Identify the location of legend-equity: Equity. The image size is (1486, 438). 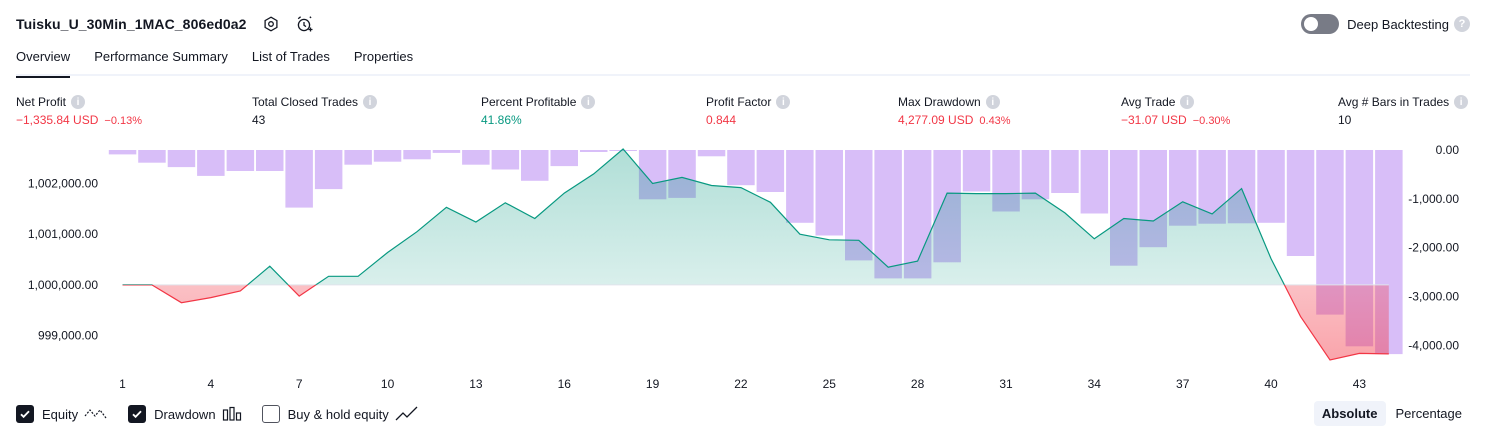
(62, 414).